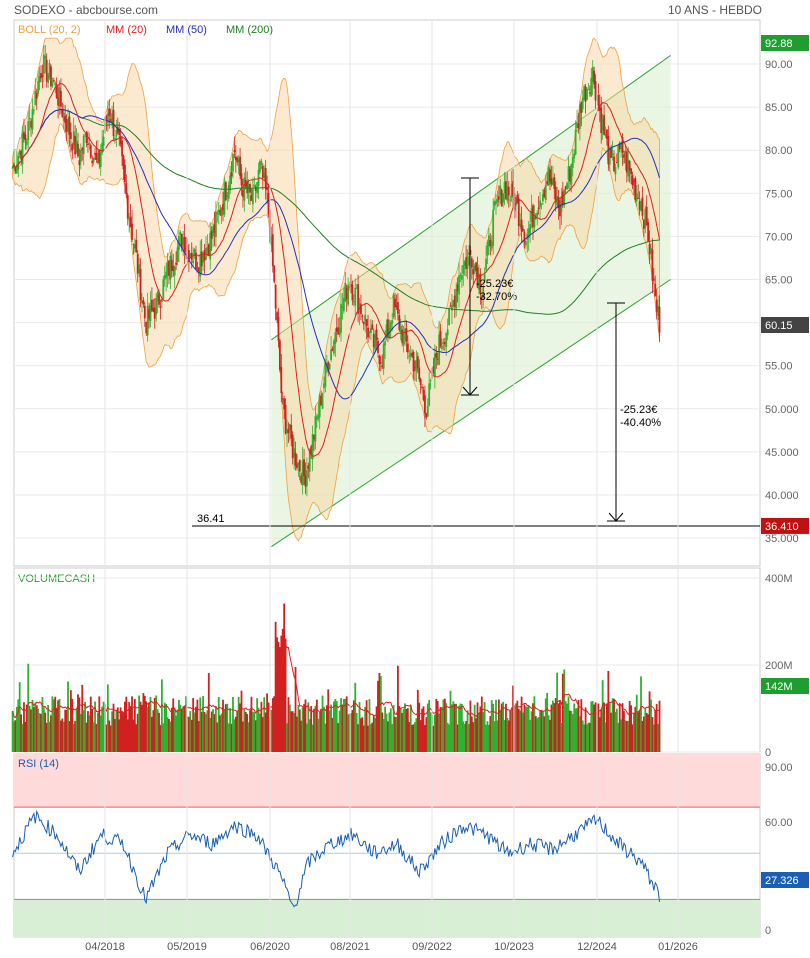 Image resolution: width=810 pixels, height=958 pixels. I want to click on drop2-arrow-head, so click(616, 517).